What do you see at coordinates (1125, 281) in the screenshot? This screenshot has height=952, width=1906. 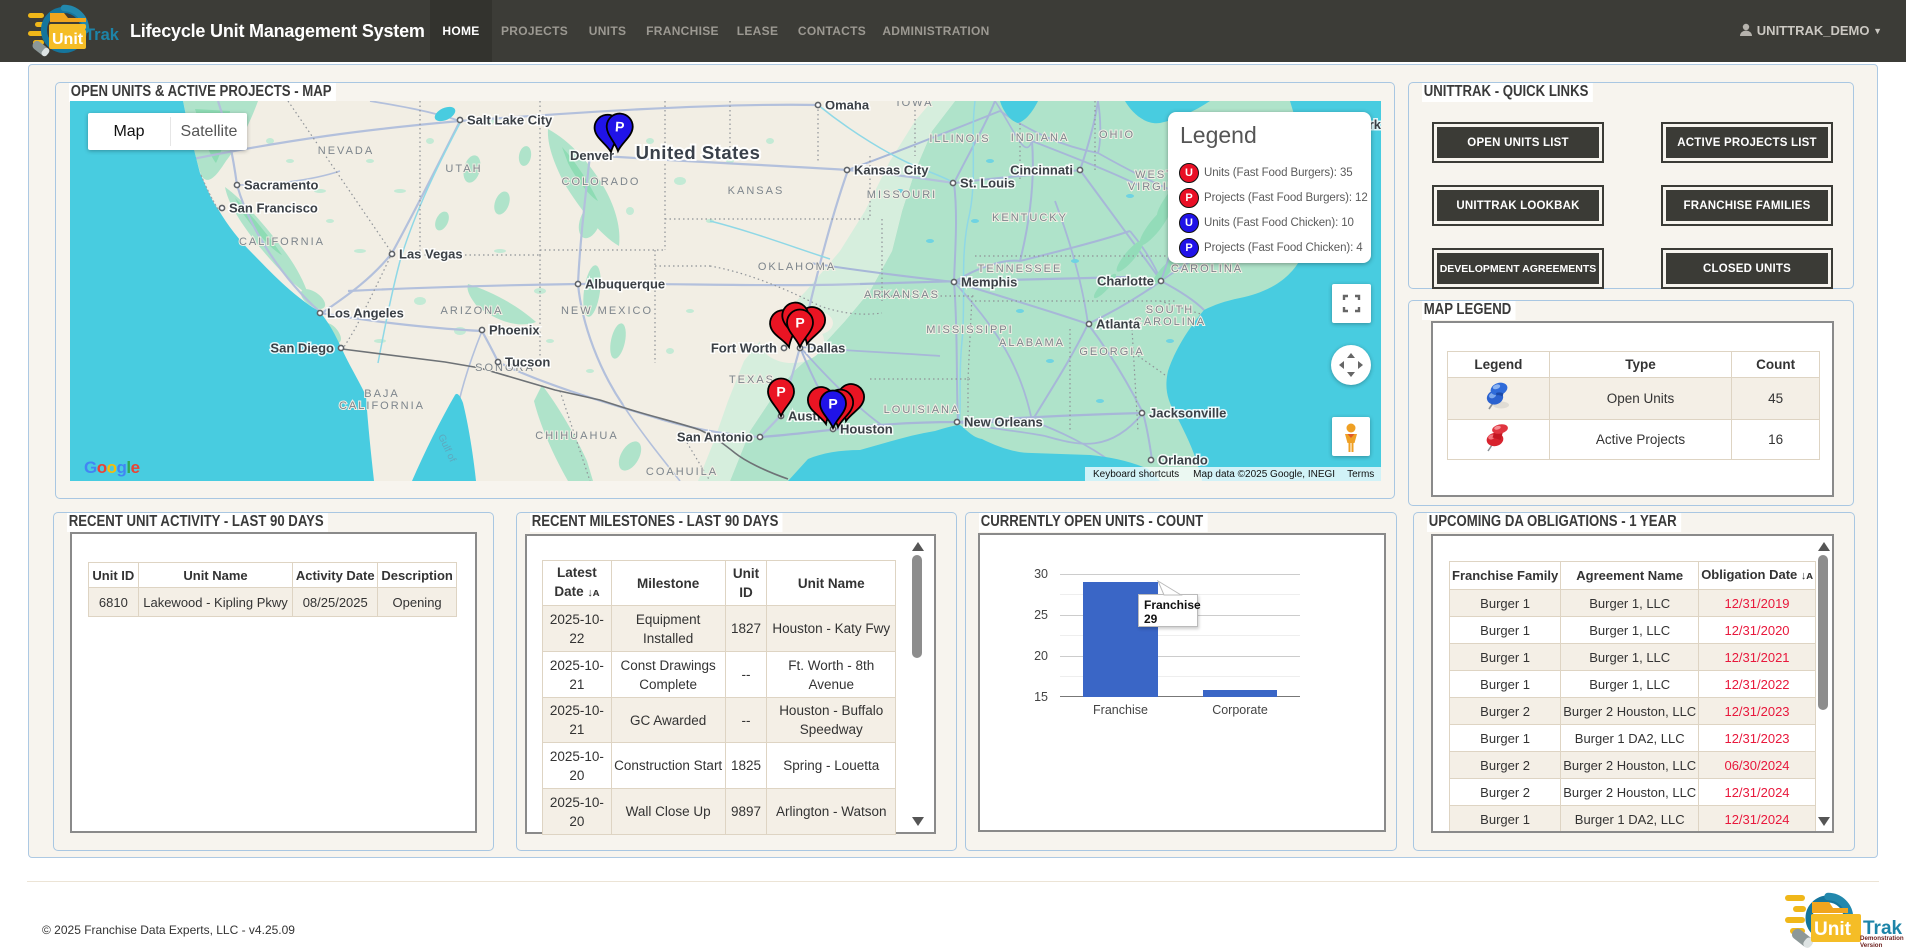 I see `svg-text: Charlotte` at bounding box center [1125, 281].